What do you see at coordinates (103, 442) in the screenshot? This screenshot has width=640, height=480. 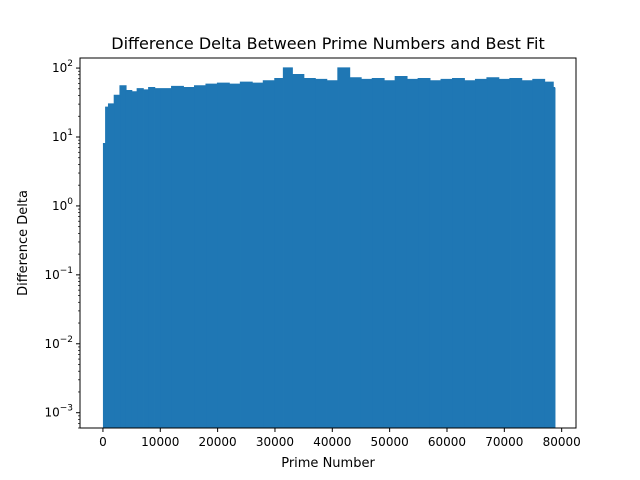 I see `x-tick-label: 0` at bounding box center [103, 442].